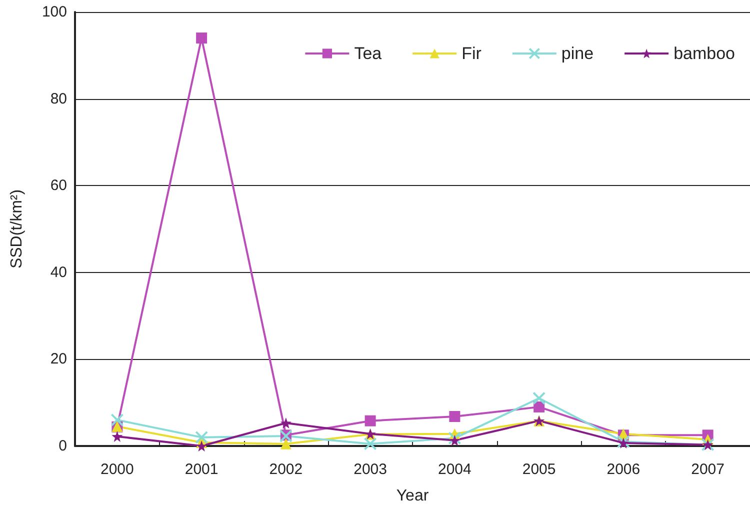 The width and height of the screenshot is (750, 518). I want to click on y-tick-label: 60, so click(58, 185).